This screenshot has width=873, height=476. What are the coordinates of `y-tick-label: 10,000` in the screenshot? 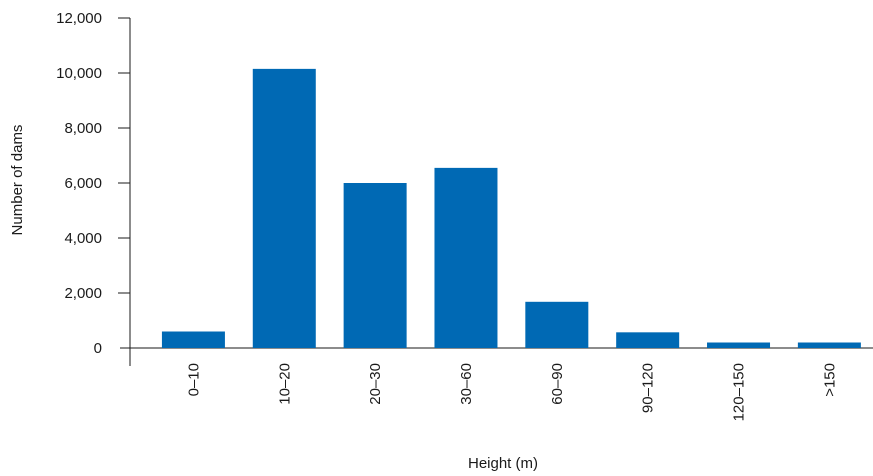 It's located at (79, 73).